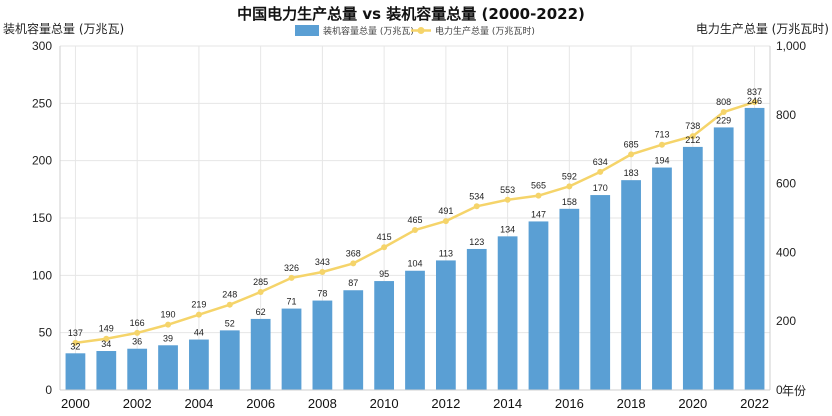 This screenshot has height=416, width=832. I want to click on y-left-tick-label: 300, so click(42, 46).